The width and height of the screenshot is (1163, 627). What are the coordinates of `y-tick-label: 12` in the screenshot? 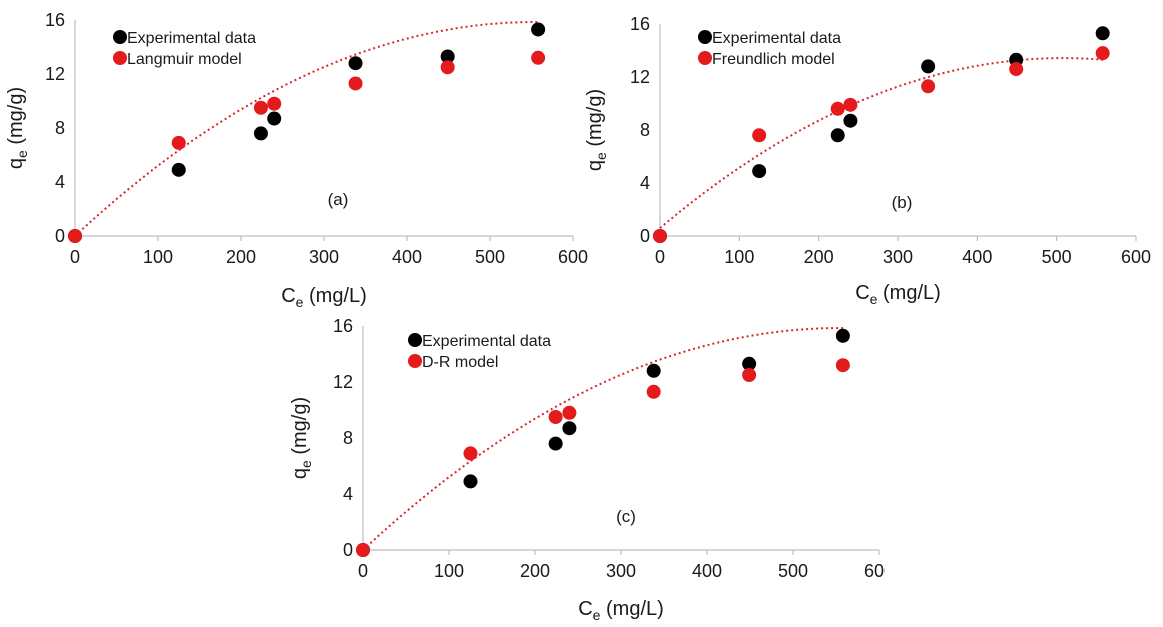 It's located at (343, 382).